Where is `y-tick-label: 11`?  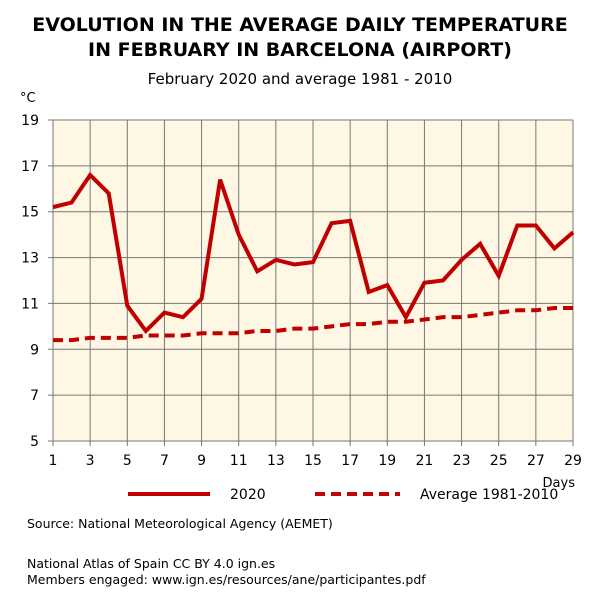
y-tick-label: 11 is located at coordinates (30, 304).